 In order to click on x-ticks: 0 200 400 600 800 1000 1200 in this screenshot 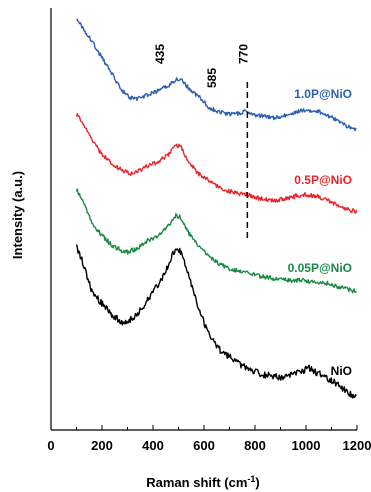, I will do `click(209, 439)`.